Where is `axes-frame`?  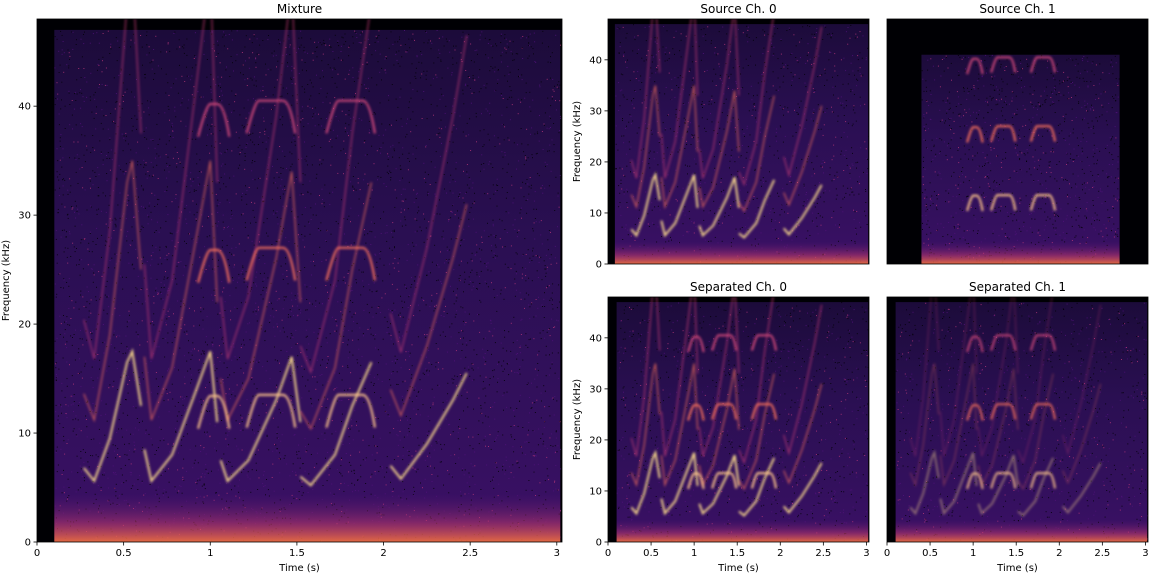
axes-frame is located at coordinates (1017, 419).